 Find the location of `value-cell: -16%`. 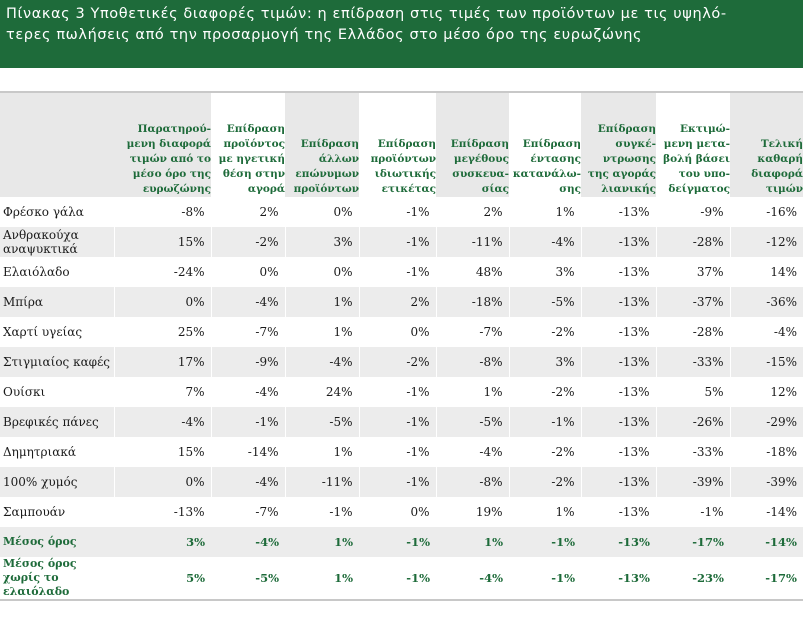

value-cell: -16% is located at coordinates (766, 212).